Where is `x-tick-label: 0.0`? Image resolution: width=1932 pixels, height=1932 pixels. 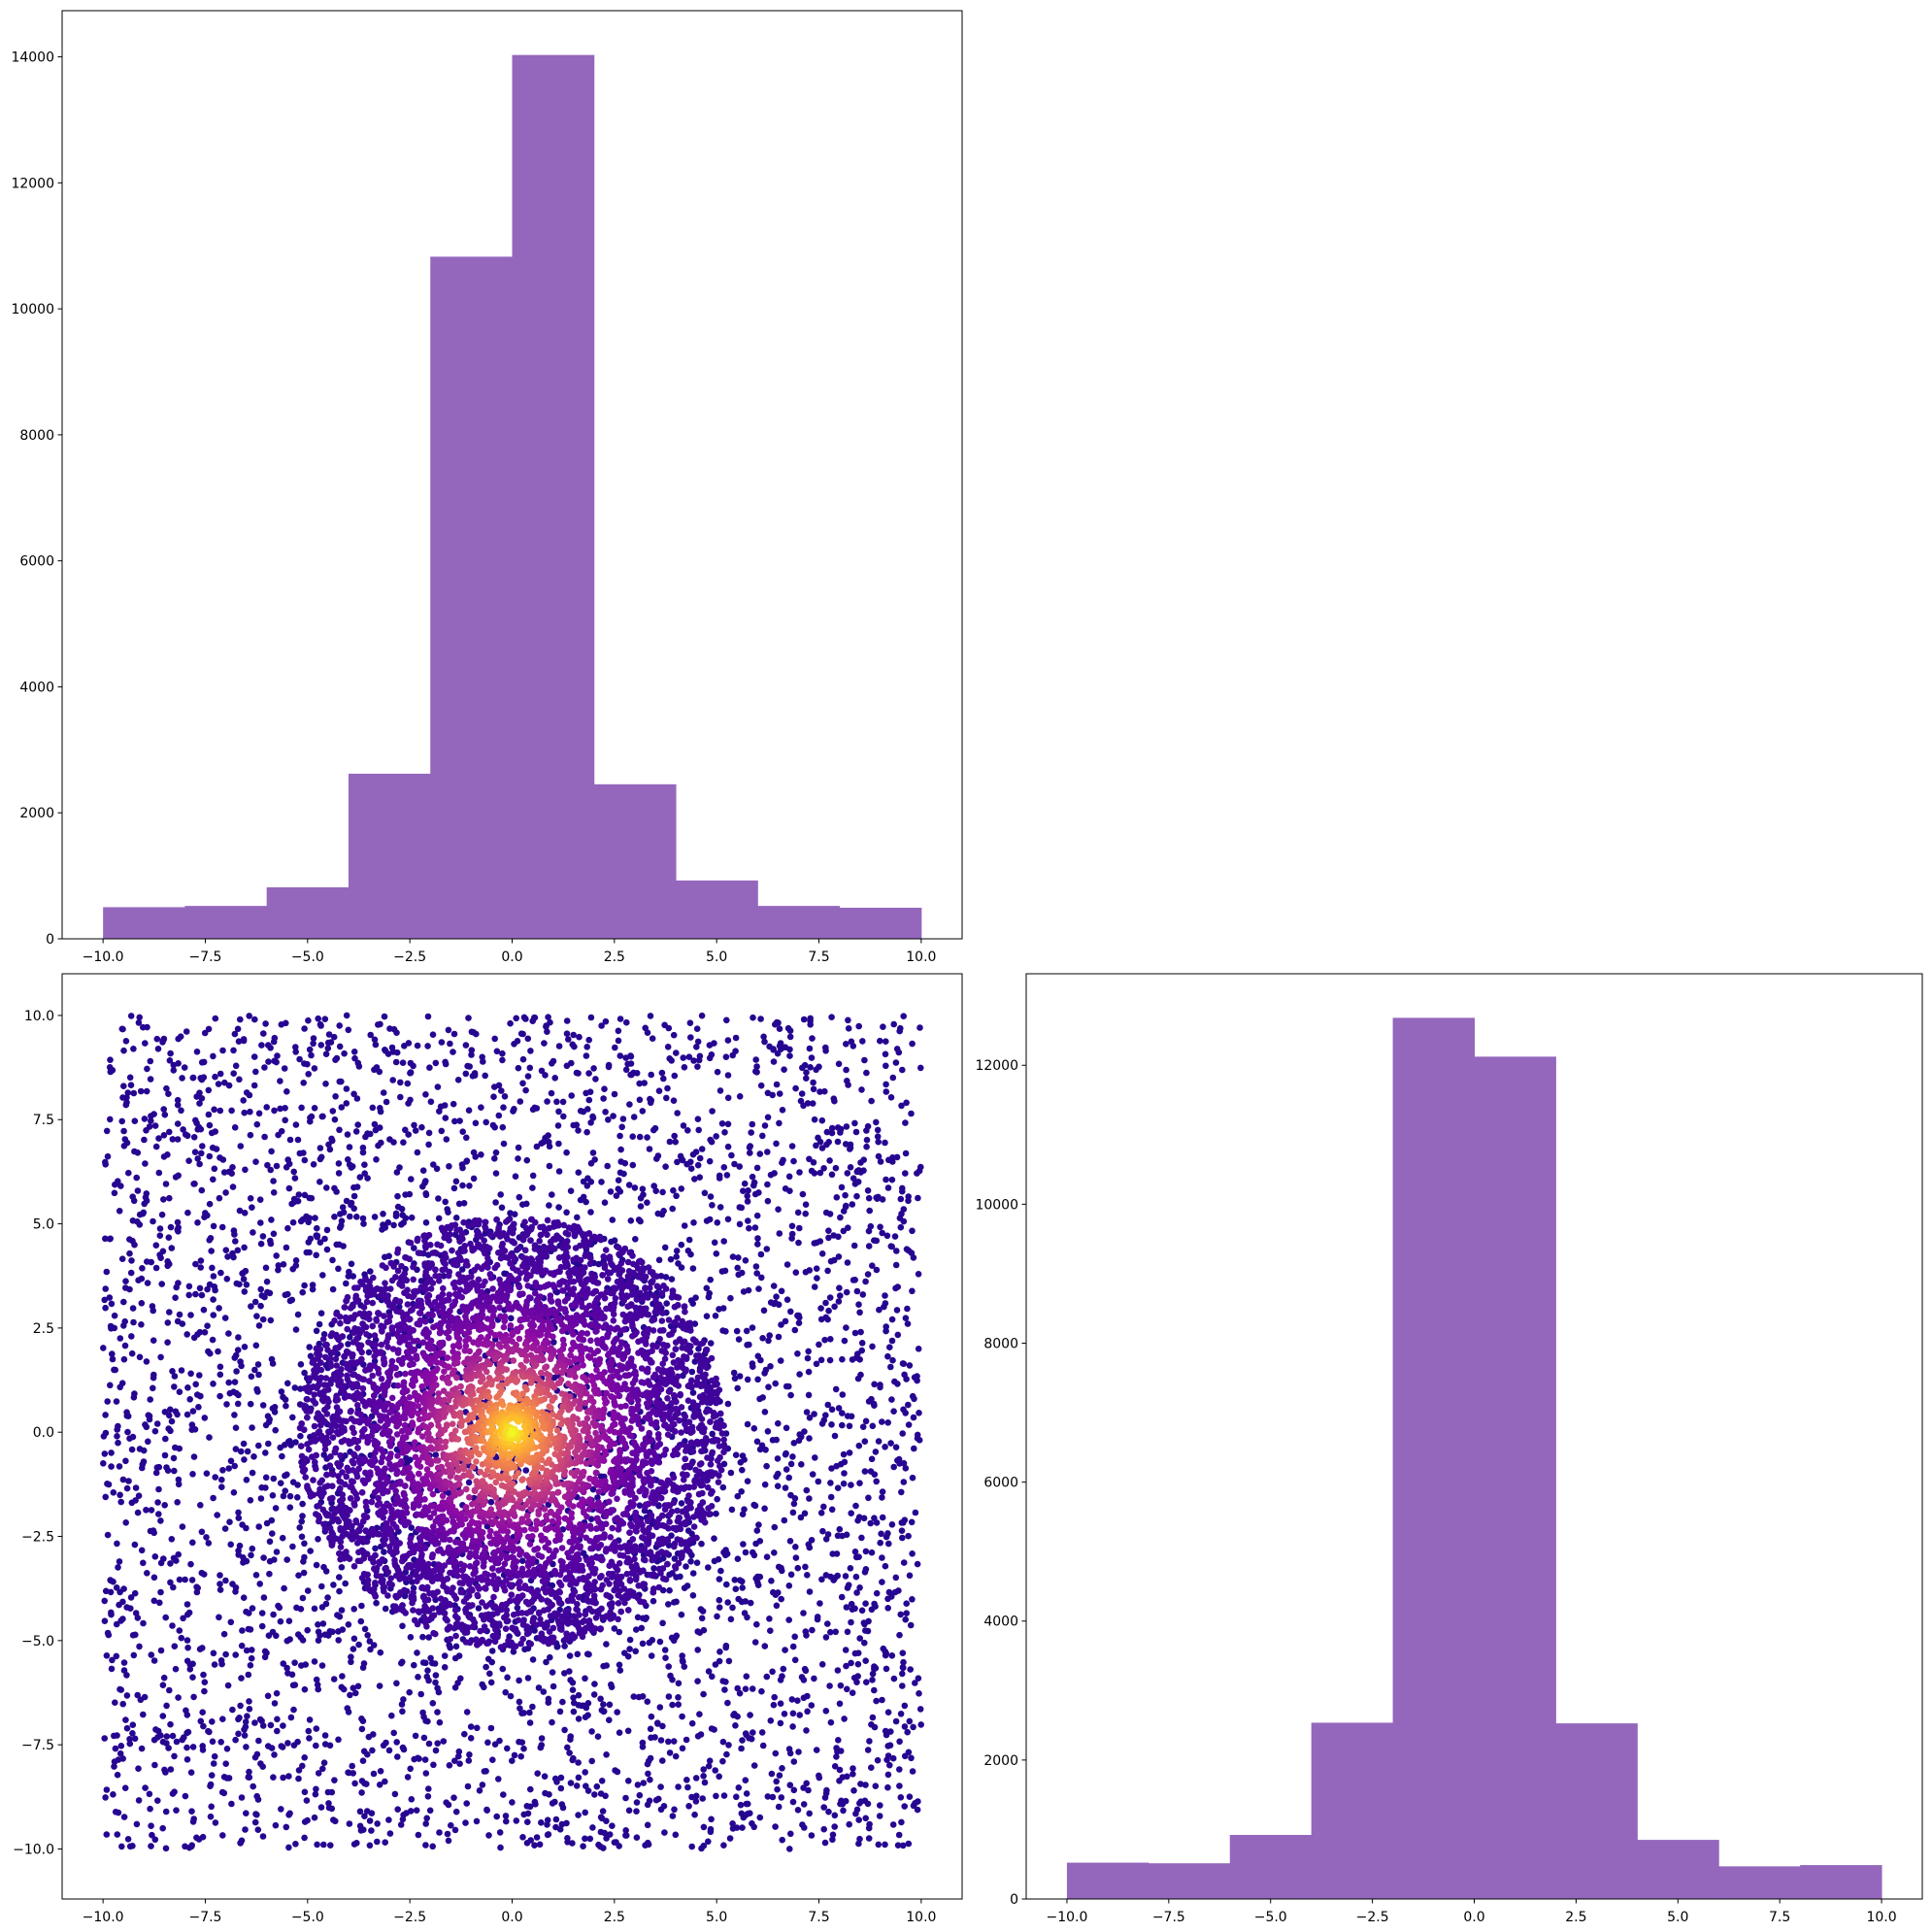
x-tick-label: 0.0 is located at coordinates (511, 957).